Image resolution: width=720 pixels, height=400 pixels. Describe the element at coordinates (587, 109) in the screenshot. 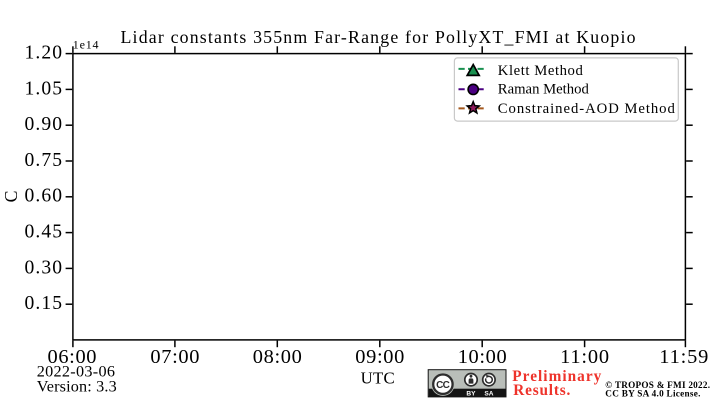

I see `svg-text: Constrained-AOD Method` at that location.